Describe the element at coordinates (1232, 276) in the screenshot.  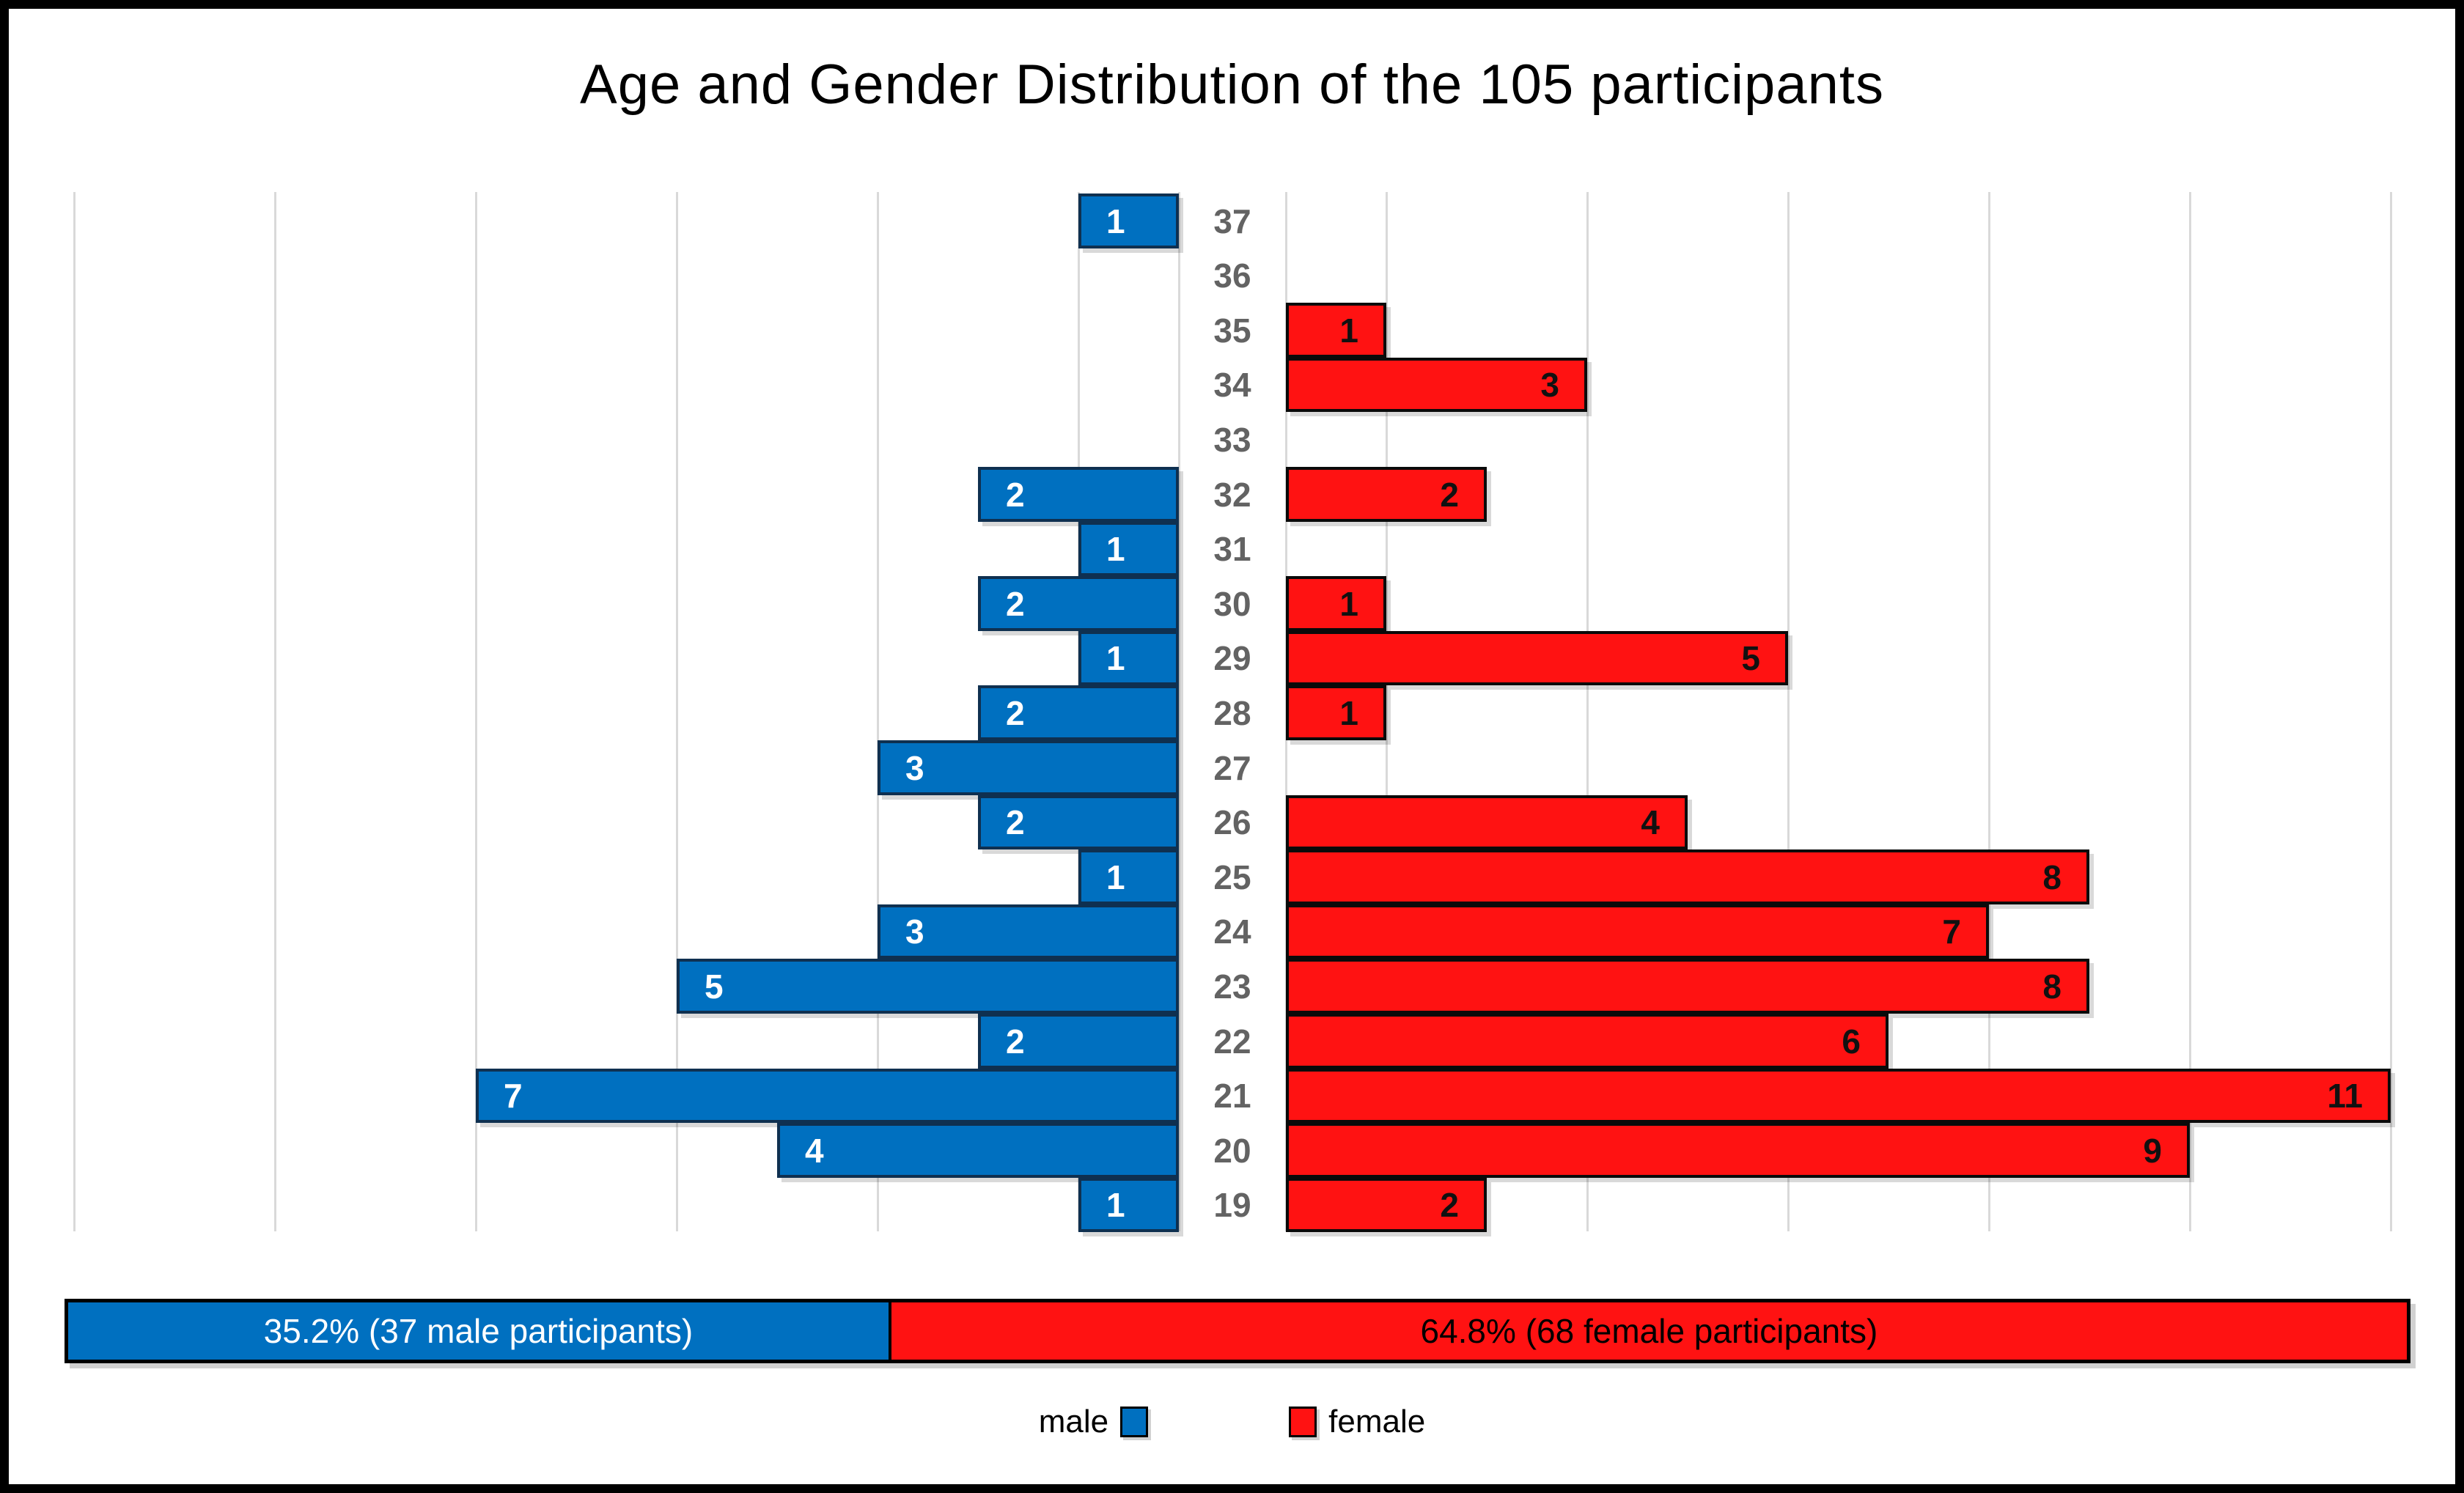
I see `age-tick-label: 36` at that location.